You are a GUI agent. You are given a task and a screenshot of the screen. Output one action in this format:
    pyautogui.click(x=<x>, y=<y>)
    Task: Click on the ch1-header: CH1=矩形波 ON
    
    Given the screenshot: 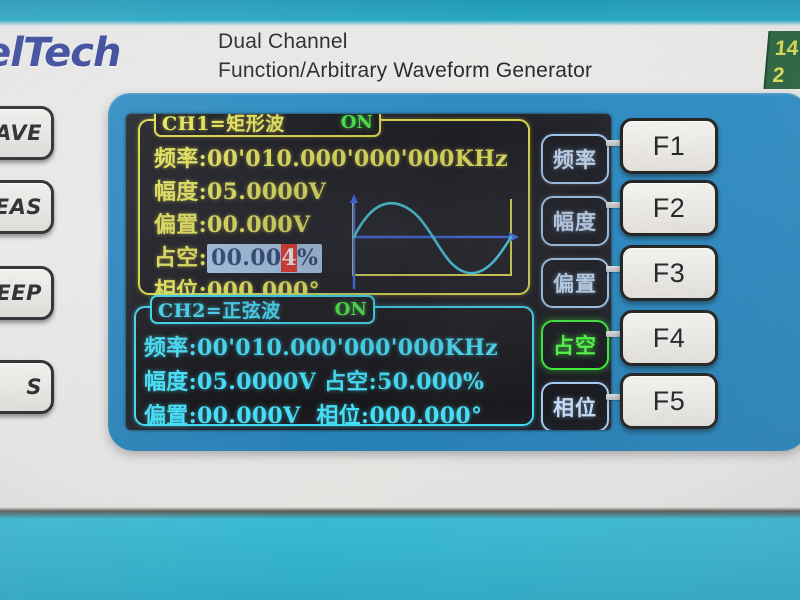 What is the action you would take?
    pyautogui.click(x=267, y=125)
    